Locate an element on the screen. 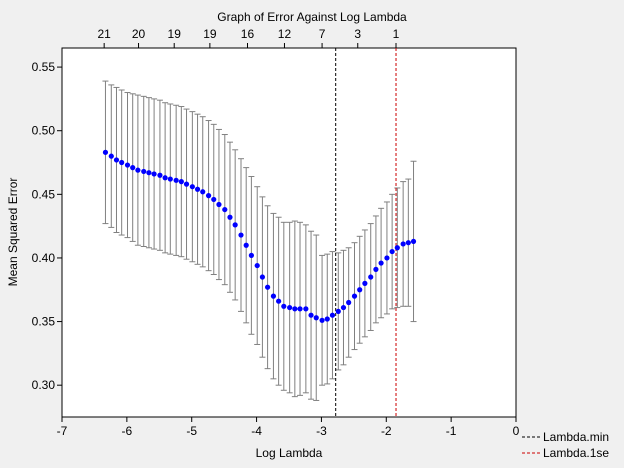 The width and height of the screenshot is (624, 468). y-tick-label: 0.40 is located at coordinates (44, 258).